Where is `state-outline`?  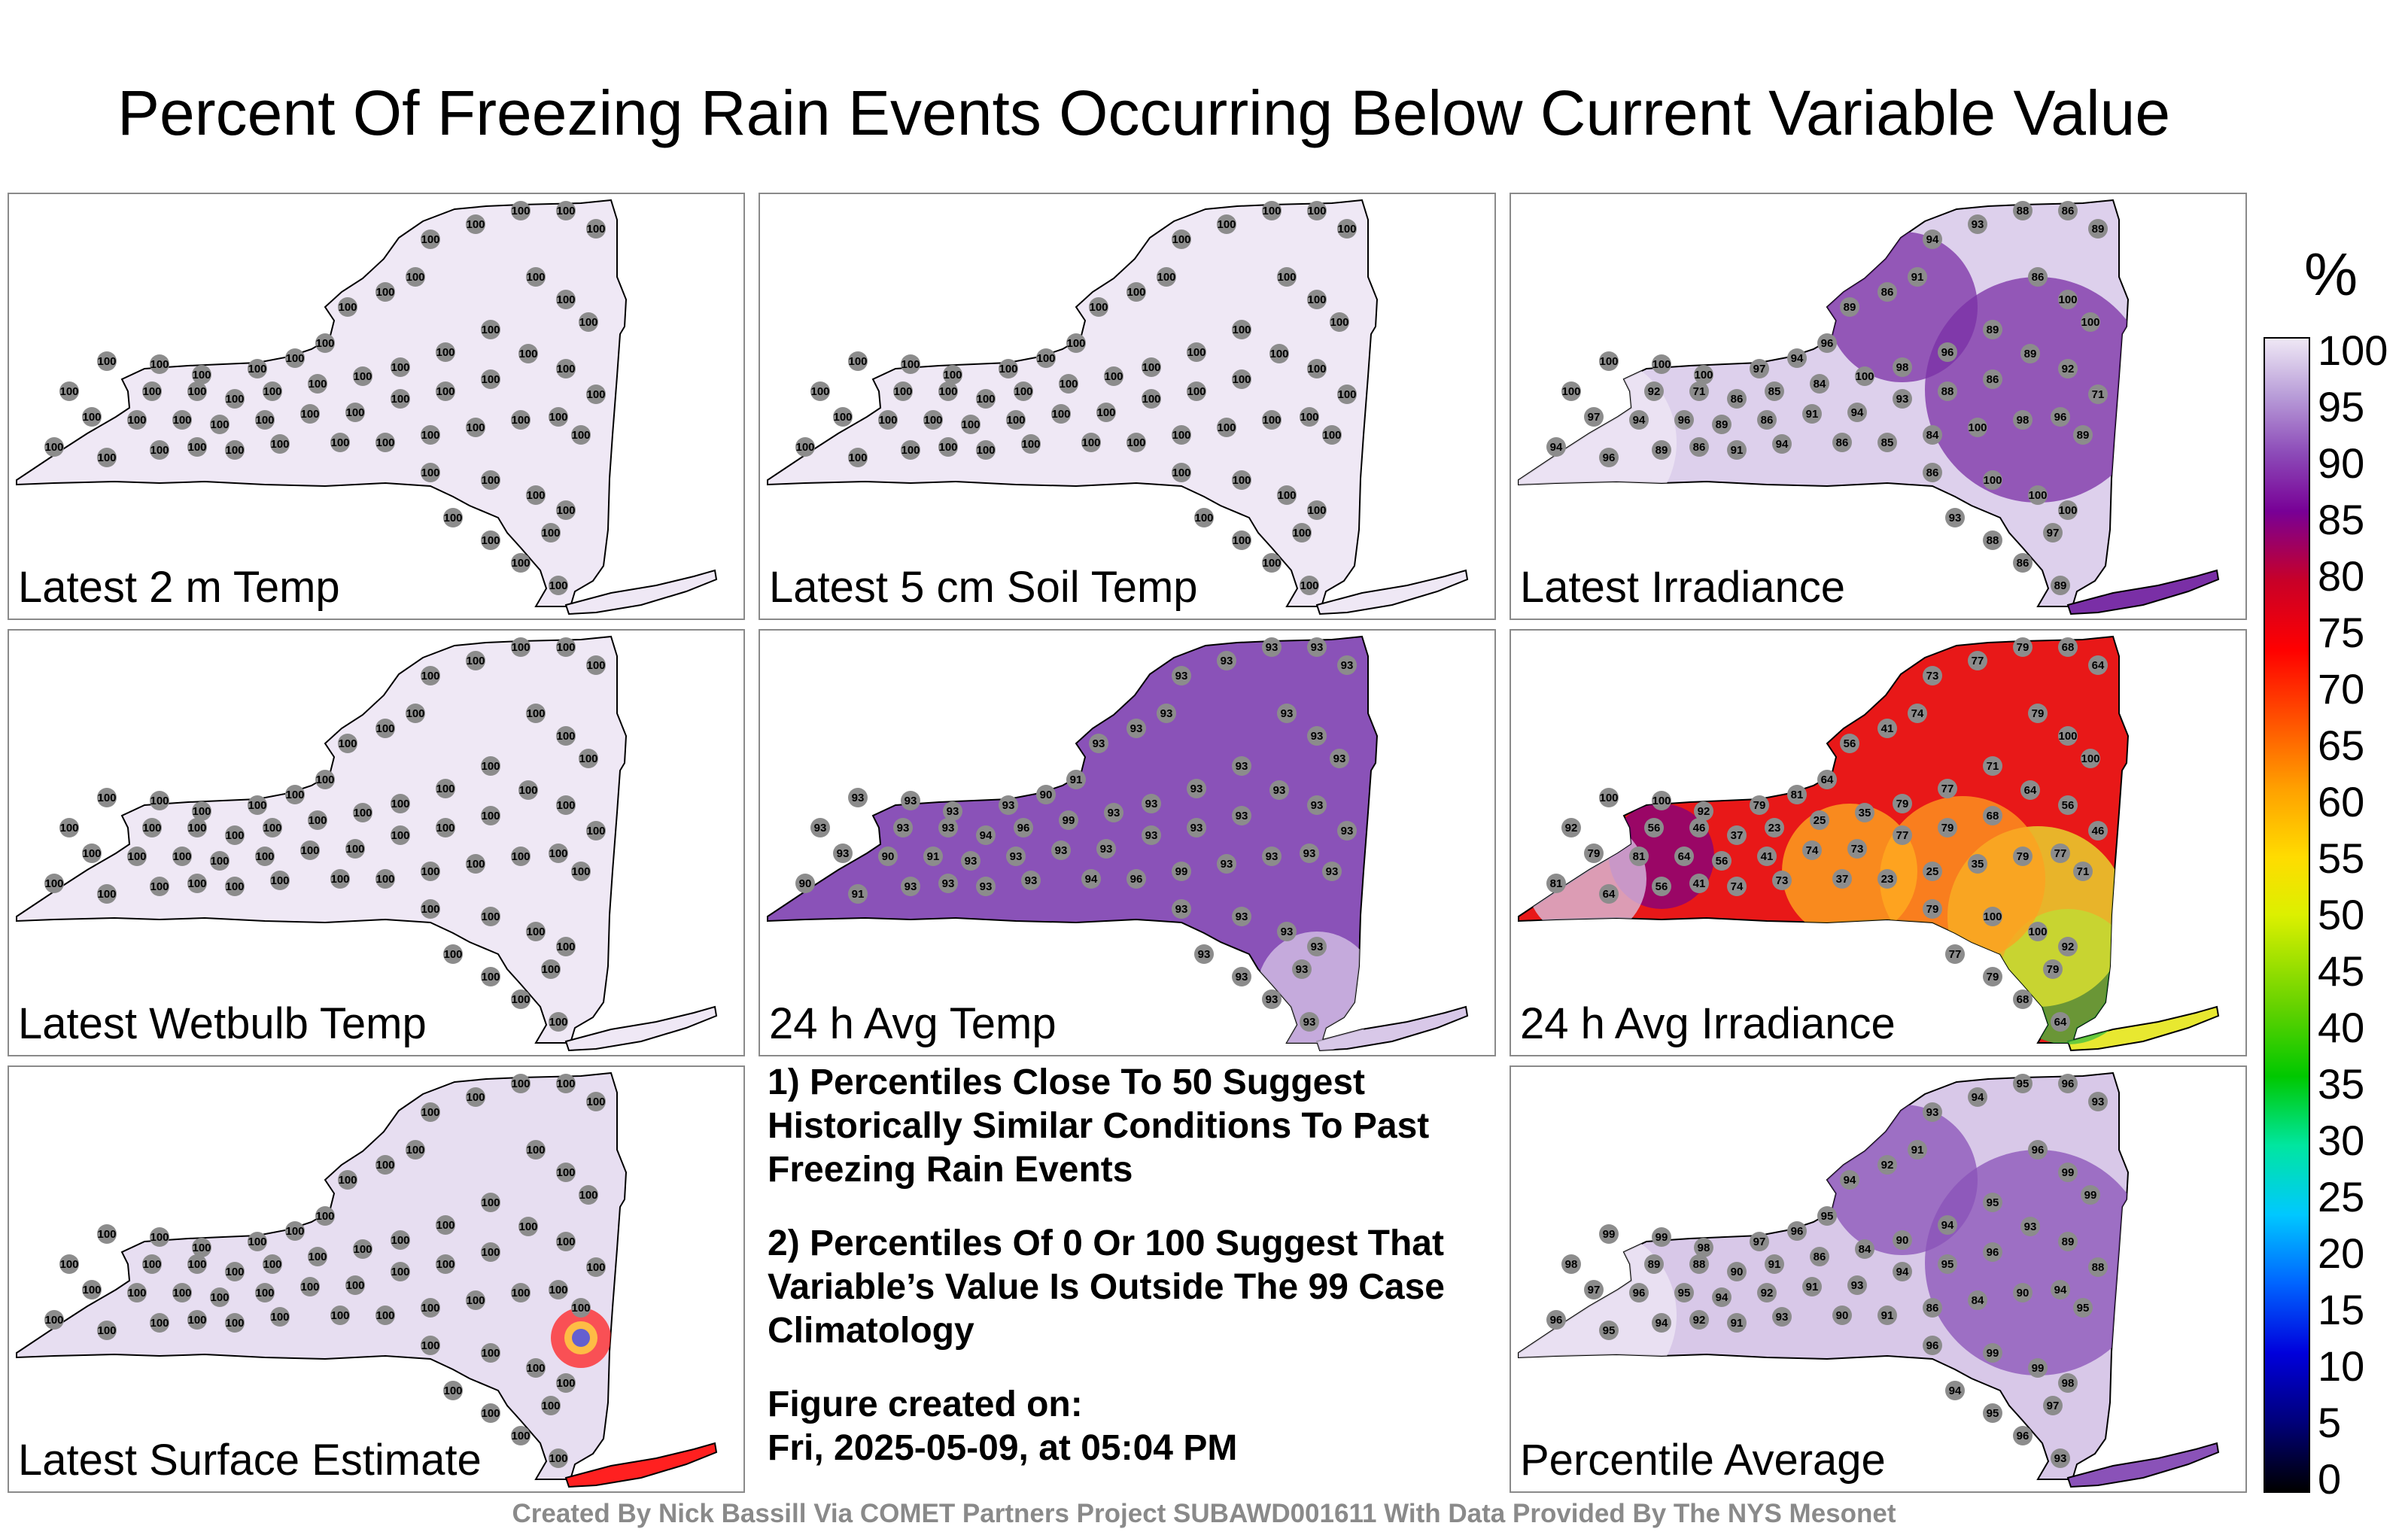 state-outline is located at coordinates (322, 1275).